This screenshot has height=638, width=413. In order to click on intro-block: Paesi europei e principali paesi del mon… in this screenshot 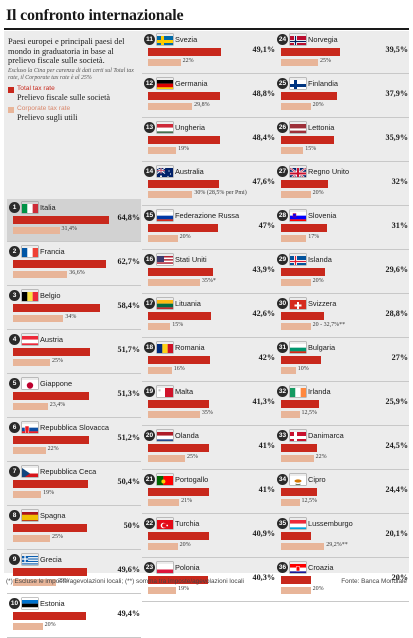, I will do `click(71, 79)`.